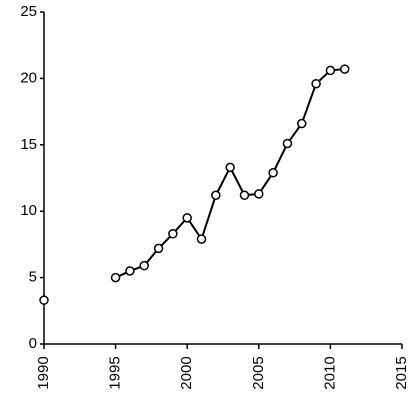 The image size is (411, 403). What do you see at coordinates (28, 210) in the screenshot?
I see `y-tick-label: 10` at bounding box center [28, 210].